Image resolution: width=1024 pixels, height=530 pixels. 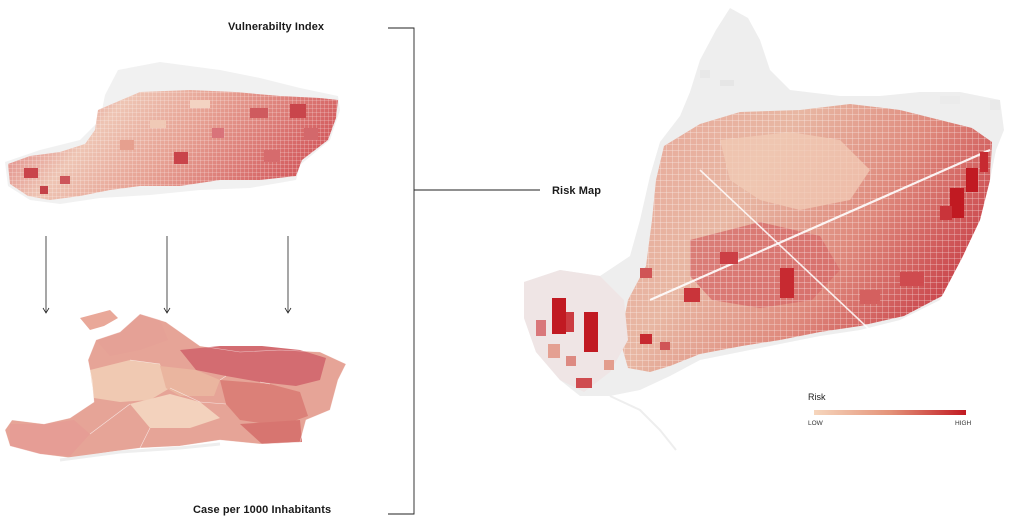 What do you see at coordinates (963, 423) in the screenshot?
I see `legend-high-label: HIGH` at bounding box center [963, 423].